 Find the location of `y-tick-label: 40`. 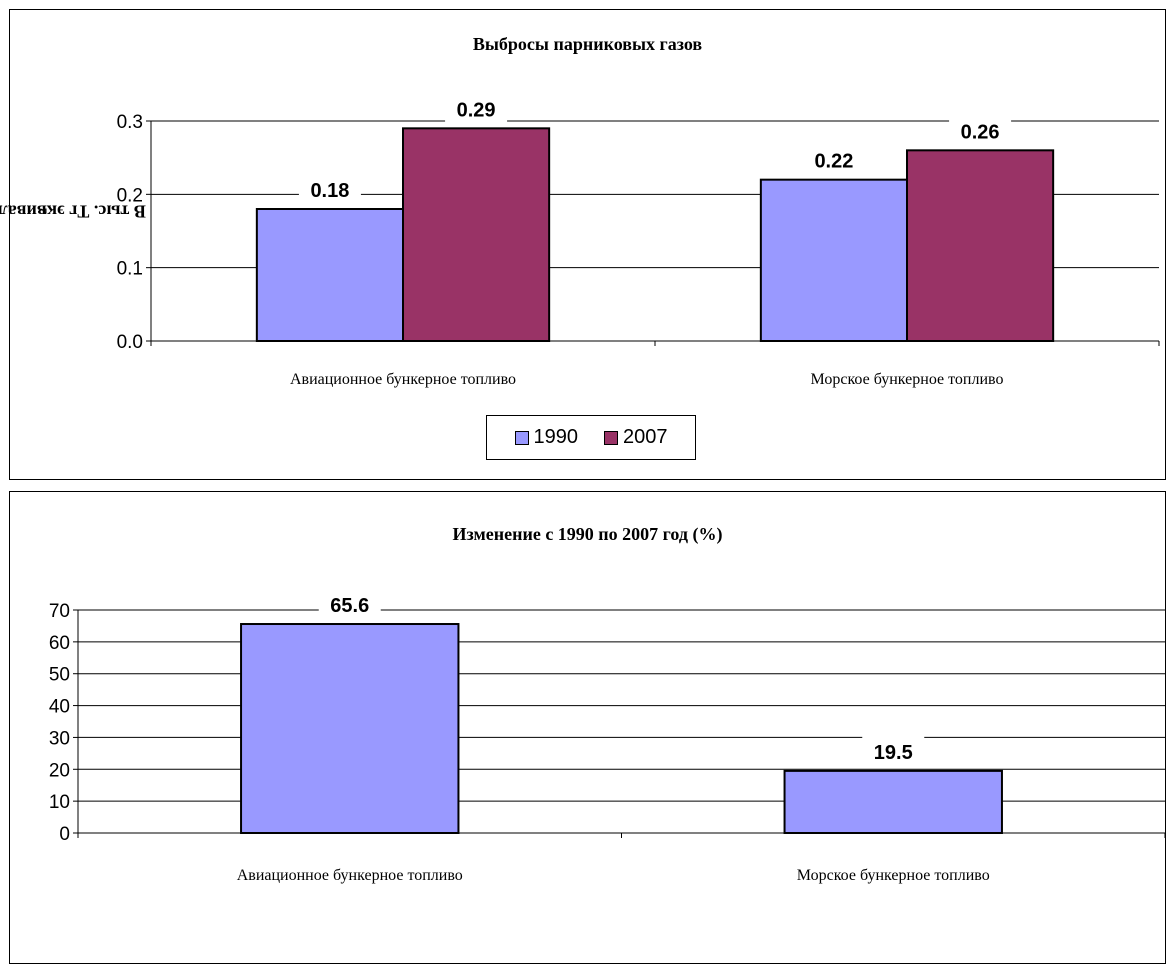

y-tick-label: 40 is located at coordinates (59, 707).